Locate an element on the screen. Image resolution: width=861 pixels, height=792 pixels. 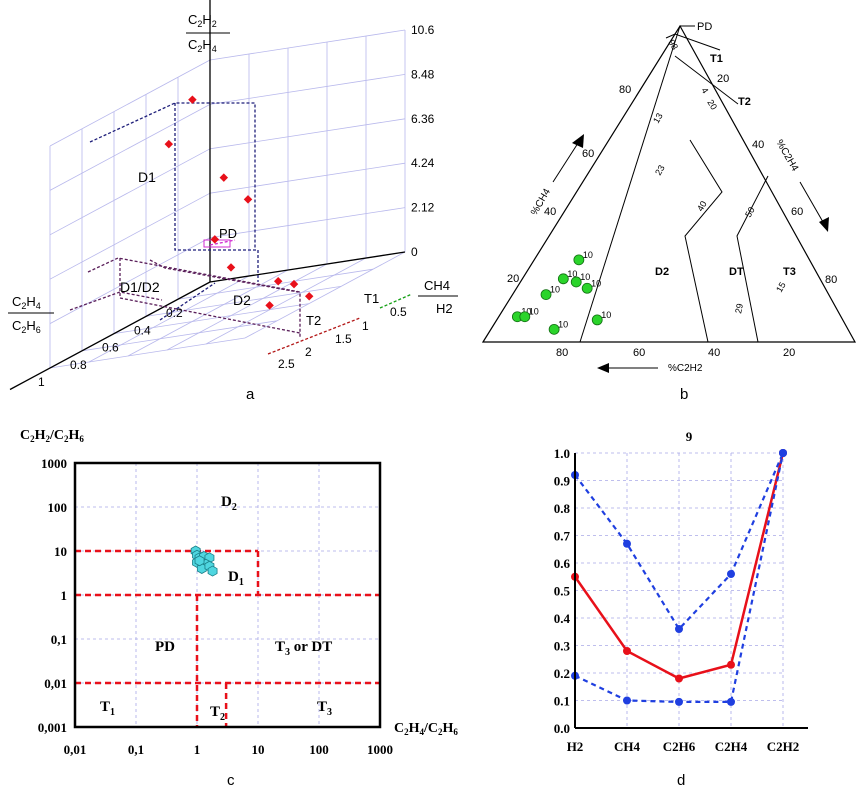
panel-c-points is located at coordinates (204, 561).